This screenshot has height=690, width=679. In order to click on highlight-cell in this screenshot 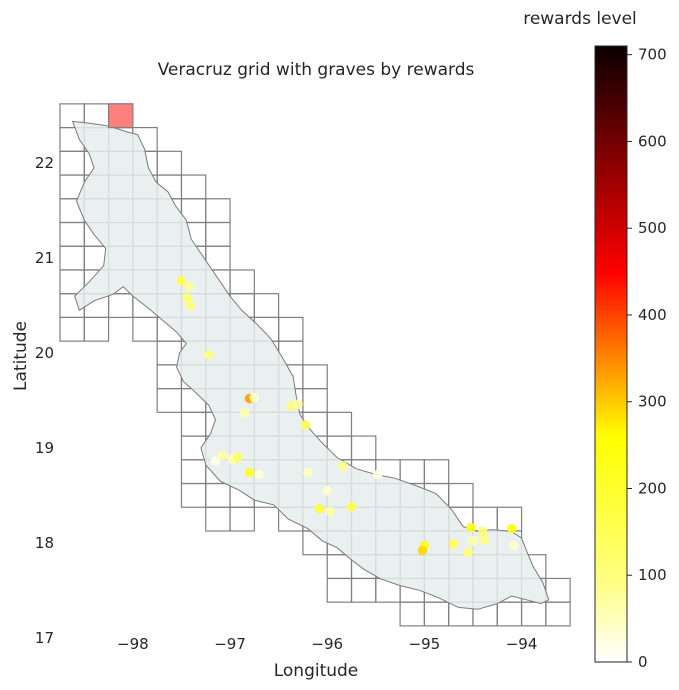, I will do `click(120, 116)`.